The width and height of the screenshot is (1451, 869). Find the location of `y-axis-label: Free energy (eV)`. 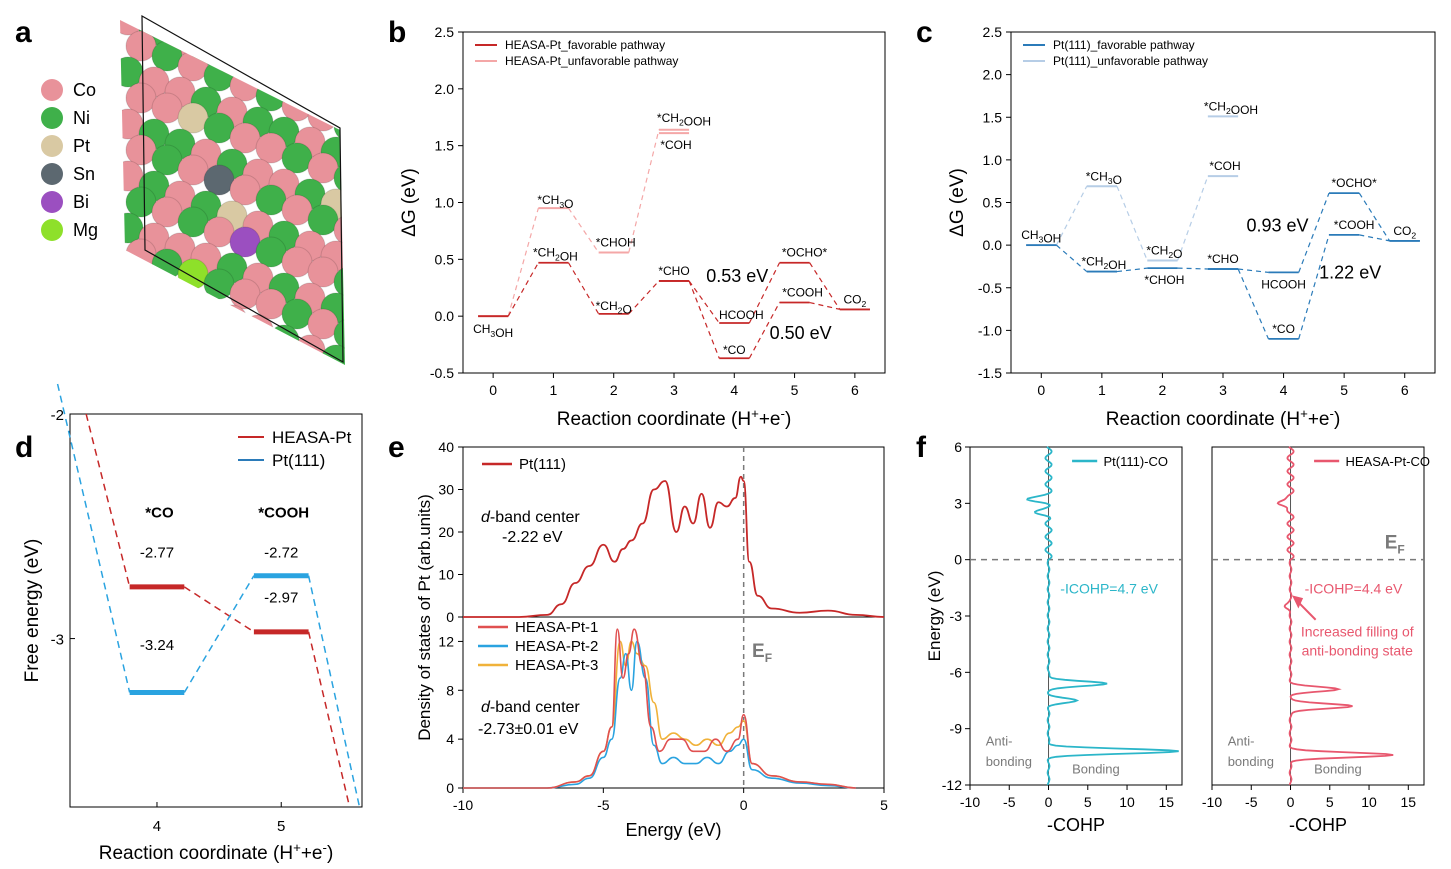

y-axis-label: Free energy (eV) is located at coordinates (32, 611).